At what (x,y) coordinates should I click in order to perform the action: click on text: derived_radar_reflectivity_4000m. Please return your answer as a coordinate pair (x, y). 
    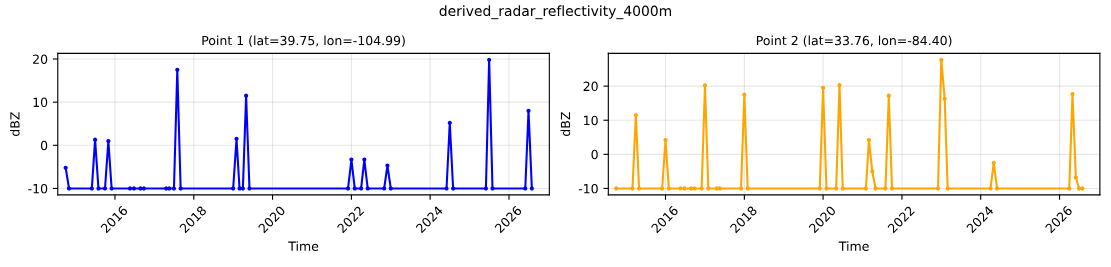
    Looking at the image, I should click on (555, 12).